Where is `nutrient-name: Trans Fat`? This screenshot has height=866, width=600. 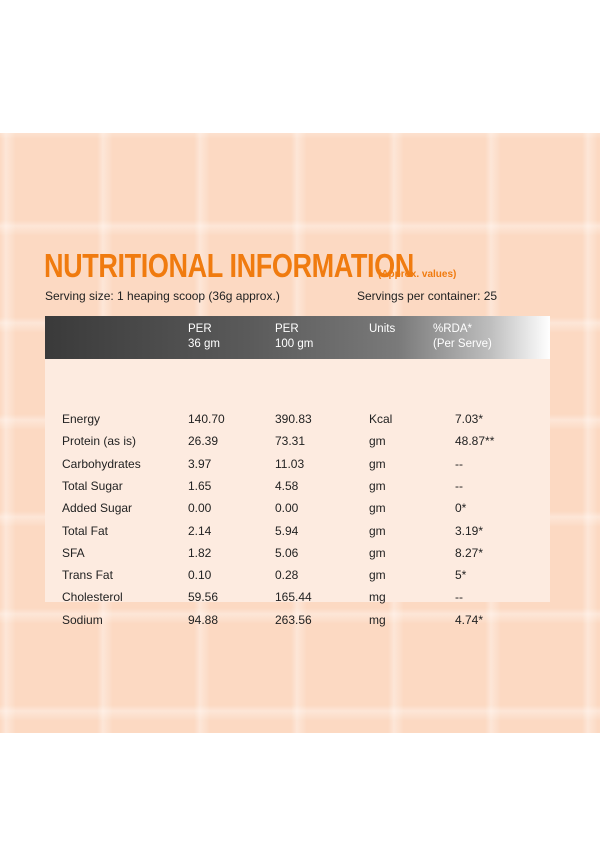
nutrient-name: Trans Fat is located at coordinates (87, 575).